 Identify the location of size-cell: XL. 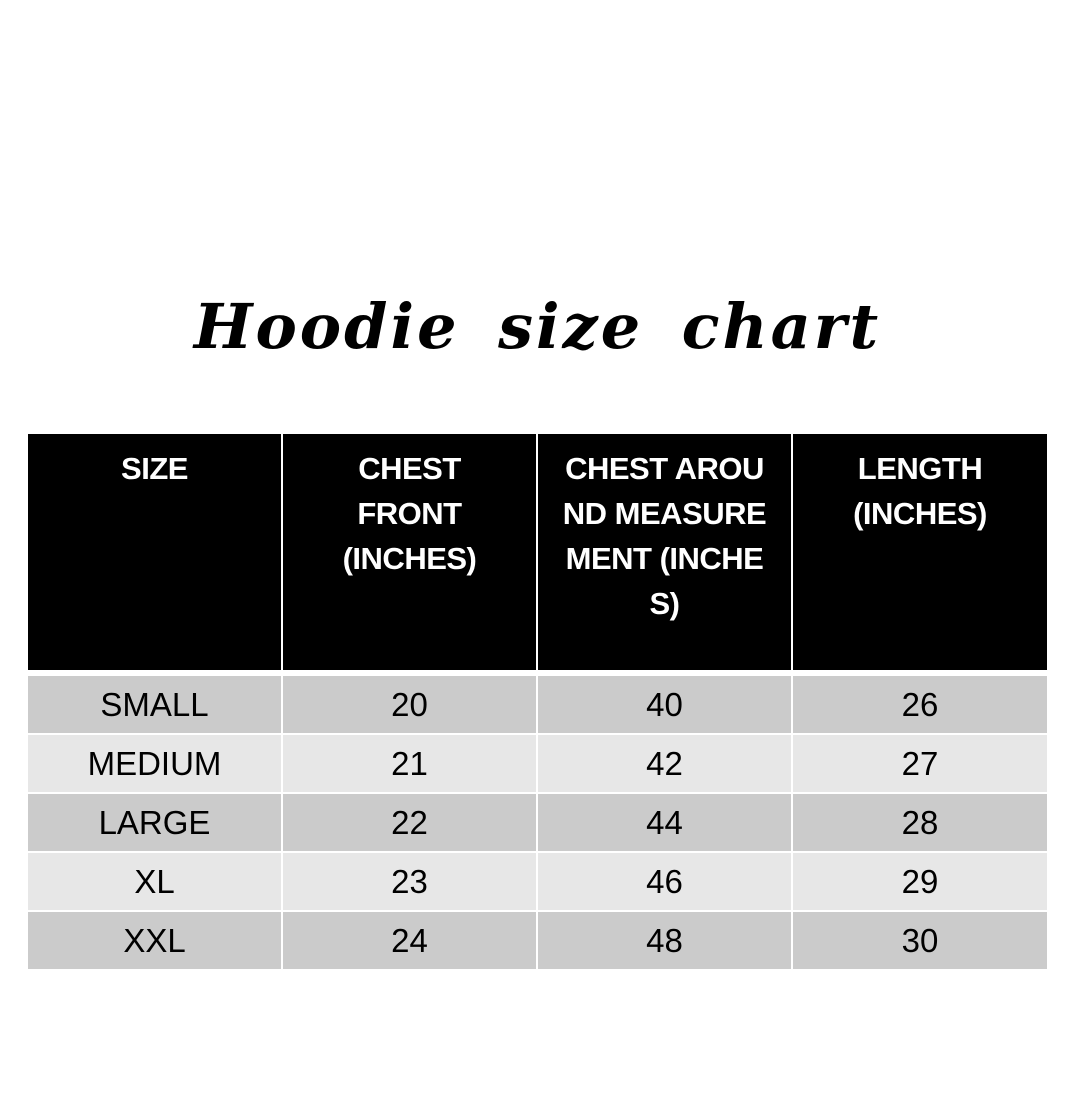
(154, 881).